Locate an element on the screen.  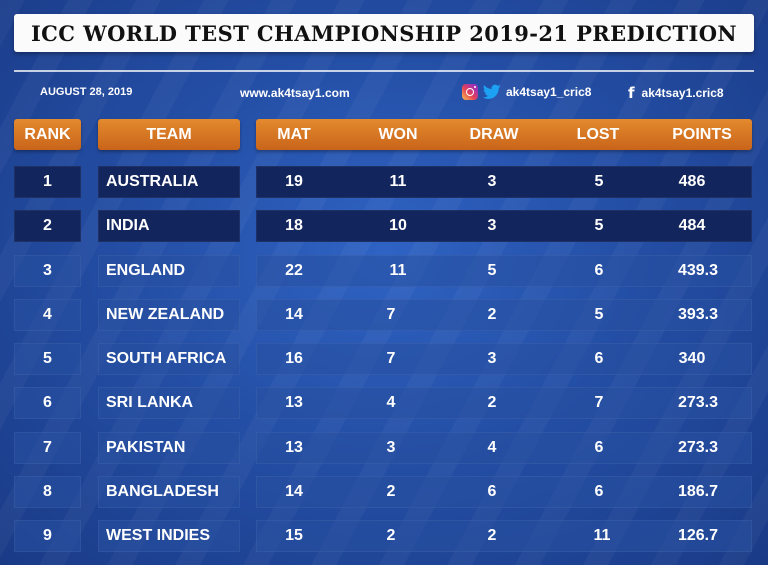
stats-cell: 14 7 2 5 393.3 is located at coordinates (504, 315).